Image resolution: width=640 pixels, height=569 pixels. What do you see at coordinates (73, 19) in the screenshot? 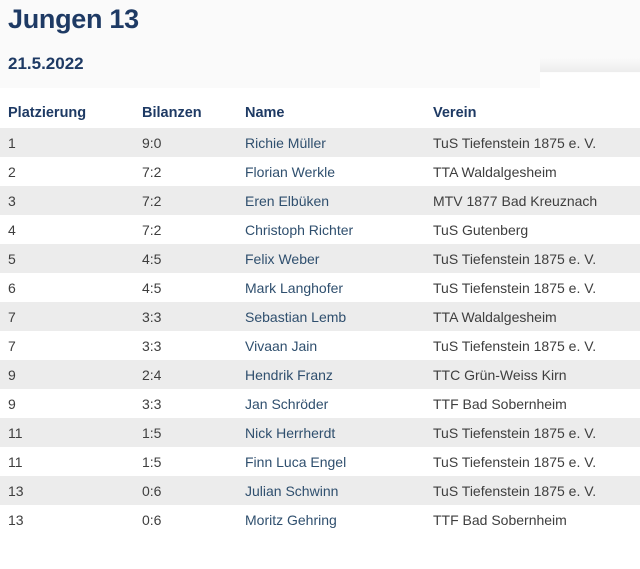
I see `page-title: Jungen 13` at bounding box center [73, 19].